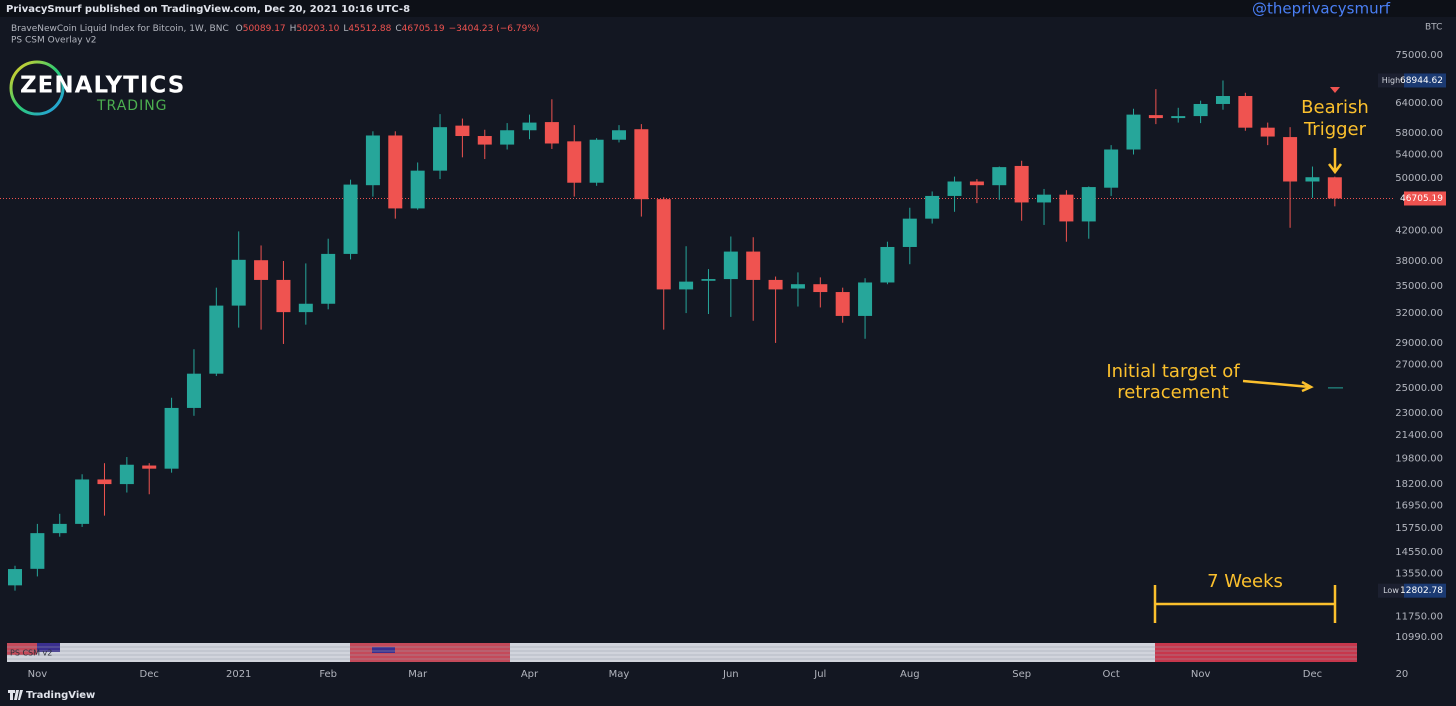 This screenshot has height=706, width=1456. What do you see at coordinates (238, 674) in the screenshot?
I see `x-tick-label: 2021` at bounding box center [238, 674].